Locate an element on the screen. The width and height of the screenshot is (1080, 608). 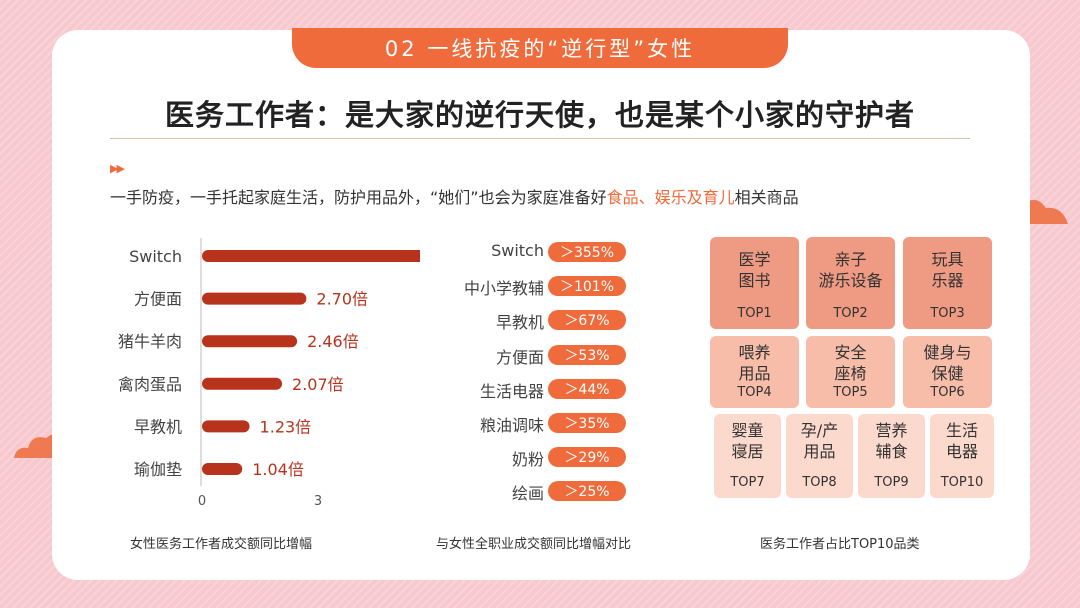
comparison-value-pill: ＞67% is located at coordinates (587, 320).